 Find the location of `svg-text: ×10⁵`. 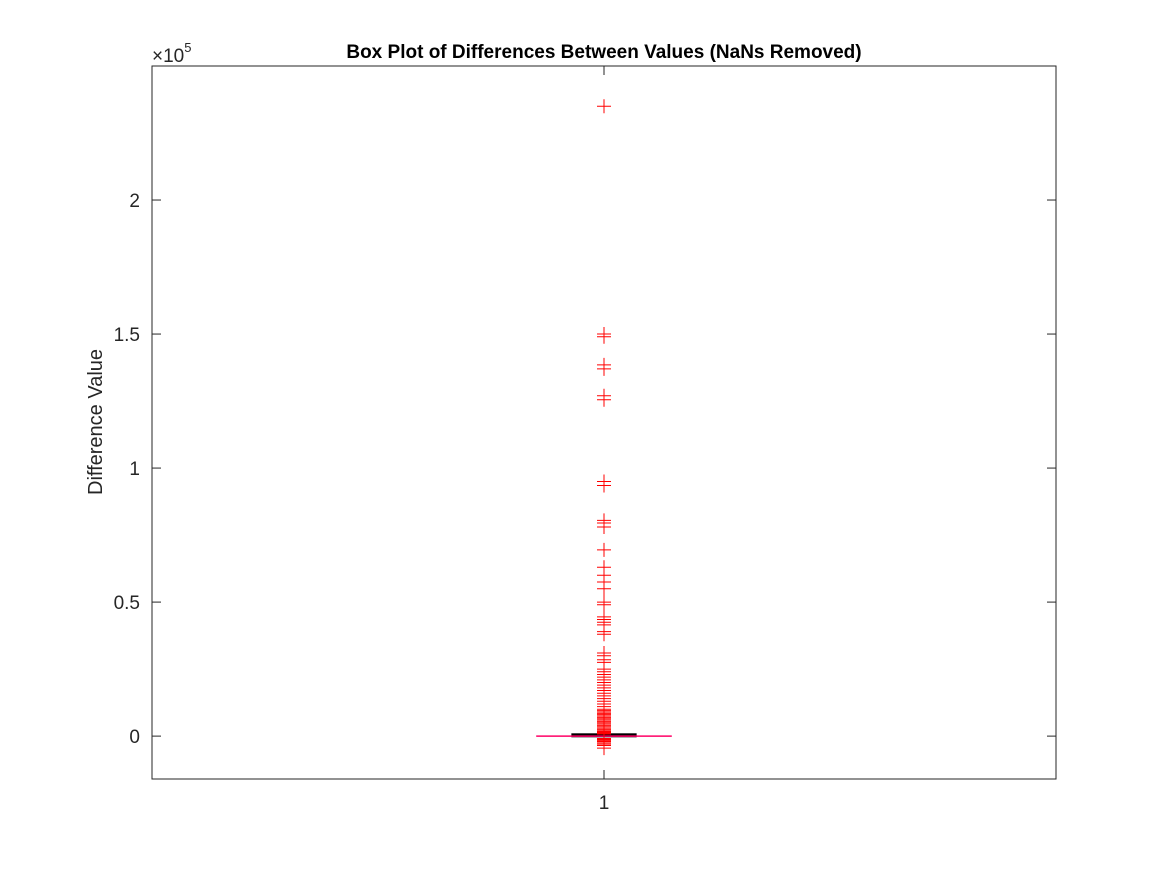

svg-text: ×10⁵ is located at coordinates (171, 53).